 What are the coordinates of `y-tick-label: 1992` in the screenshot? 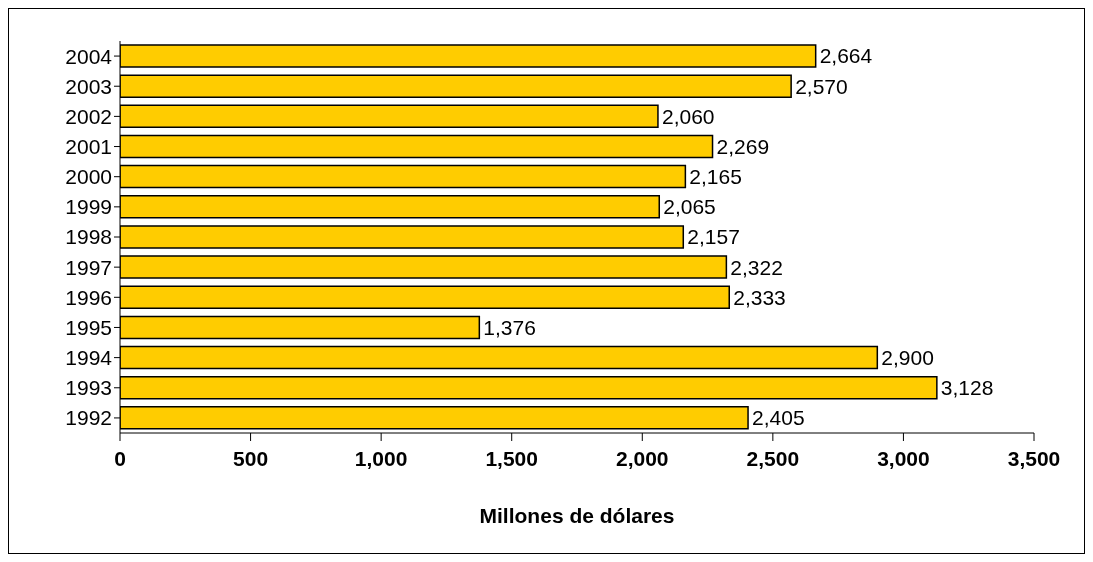 It's located at (88, 418).